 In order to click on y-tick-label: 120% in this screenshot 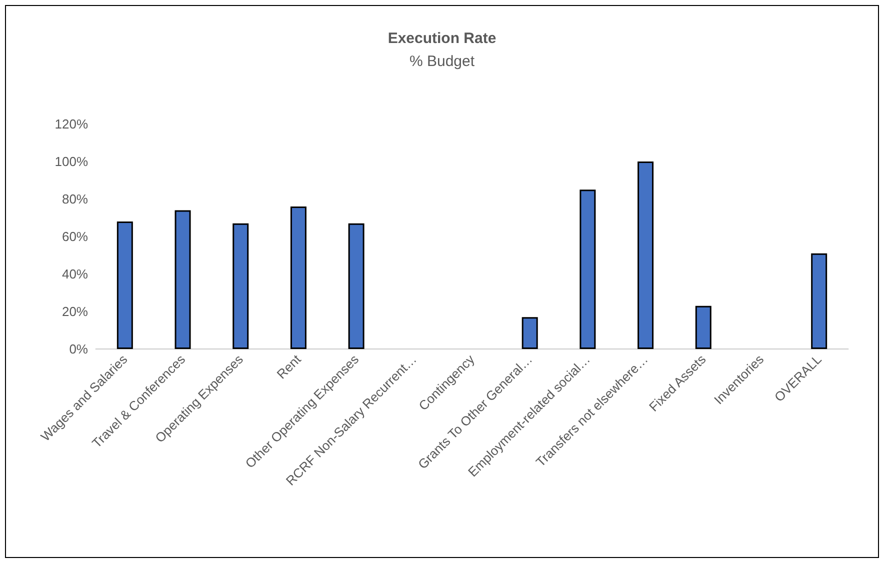, I will do `click(71, 124)`.